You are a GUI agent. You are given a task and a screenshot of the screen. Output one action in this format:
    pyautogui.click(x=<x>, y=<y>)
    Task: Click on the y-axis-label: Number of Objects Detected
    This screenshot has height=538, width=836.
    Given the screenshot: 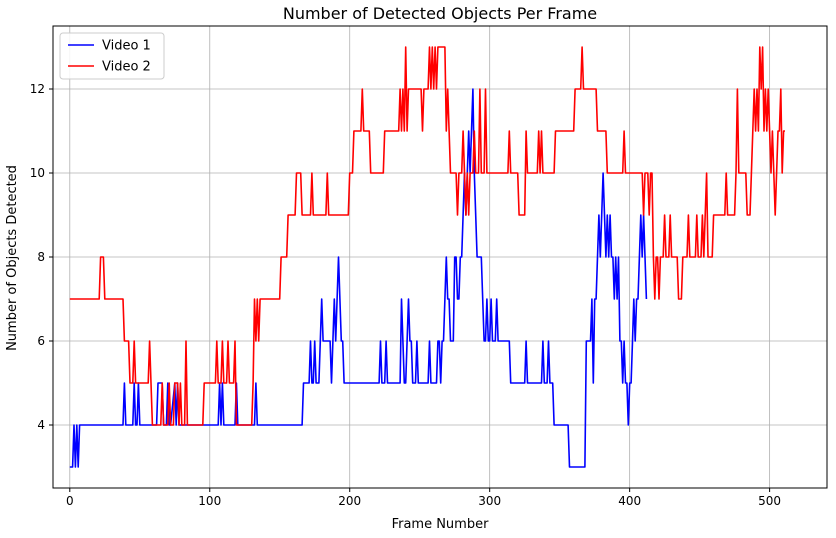 What is the action you would take?
    pyautogui.click(x=12, y=258)
    